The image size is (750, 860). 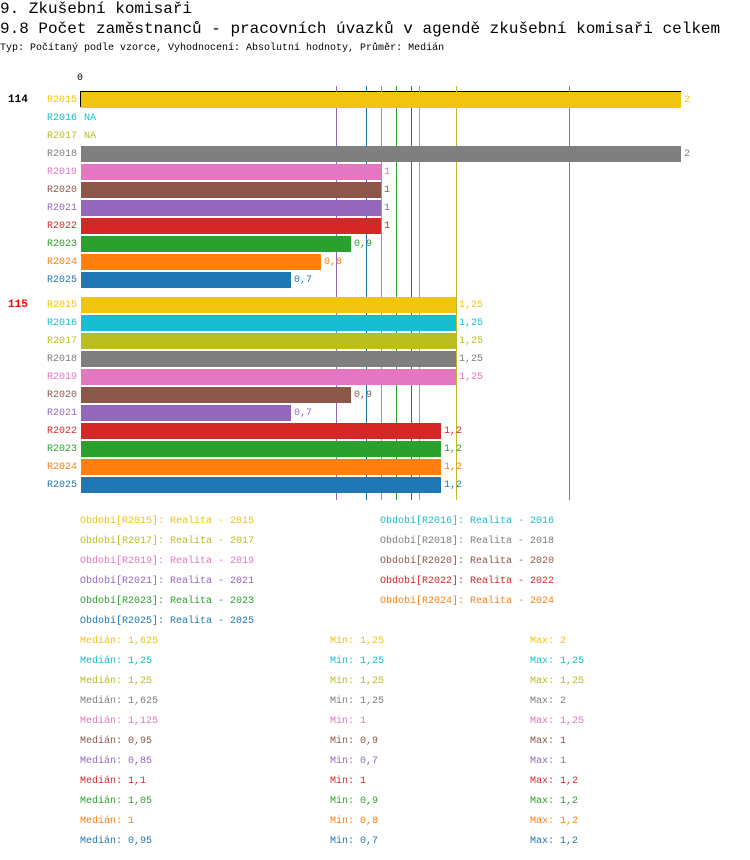 What do you see at coordinates (62, 154) in the screenshot?
I see `row-label-R2018: R2018` at bounding box center [62, 154].